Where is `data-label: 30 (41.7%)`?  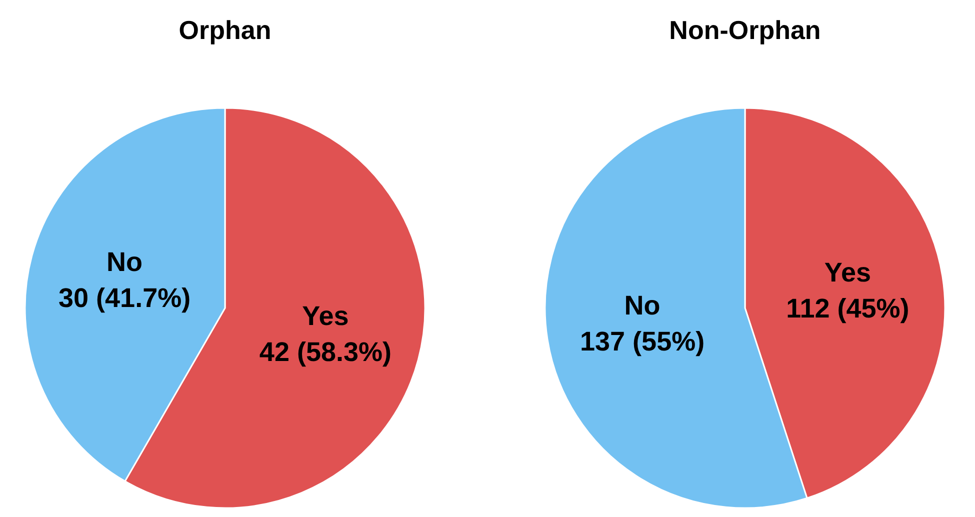 data-label: 30 (41.7%) is located at coordinates (124, 298).